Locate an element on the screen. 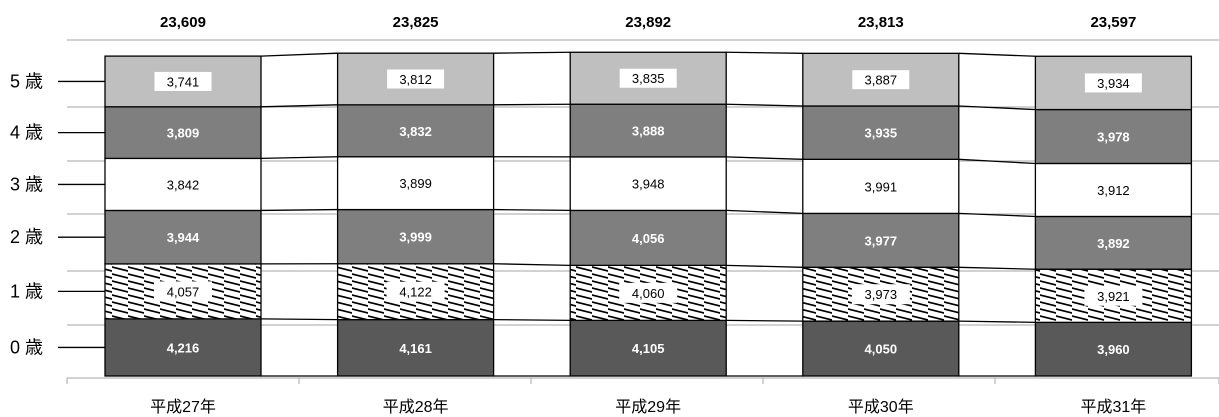 The width and height of the screenshot is (1219, 417). value-label: 3,960 is located at coordinates (1113, 349).